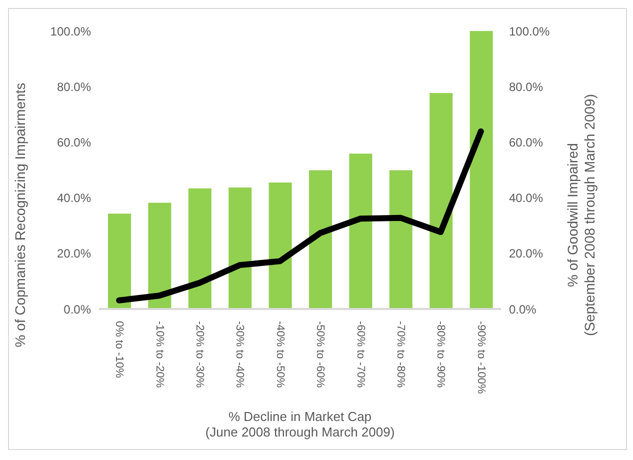 The height and width of the screenshot is (460, 633). What do you see at coordinates (159, 354) in the screenshot?
I see `x-tick-label: -10% to -20%` at bounding box center [159, 354].